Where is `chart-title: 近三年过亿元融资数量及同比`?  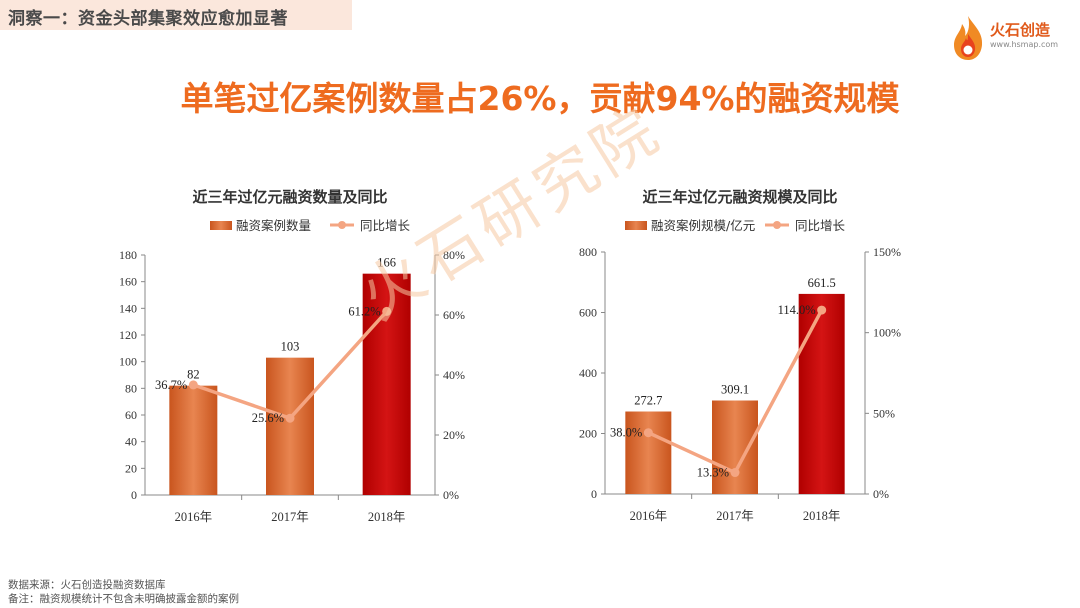 chart-title: 近三年过亿元融资数量及同比 is located at coordinates (289, 197).